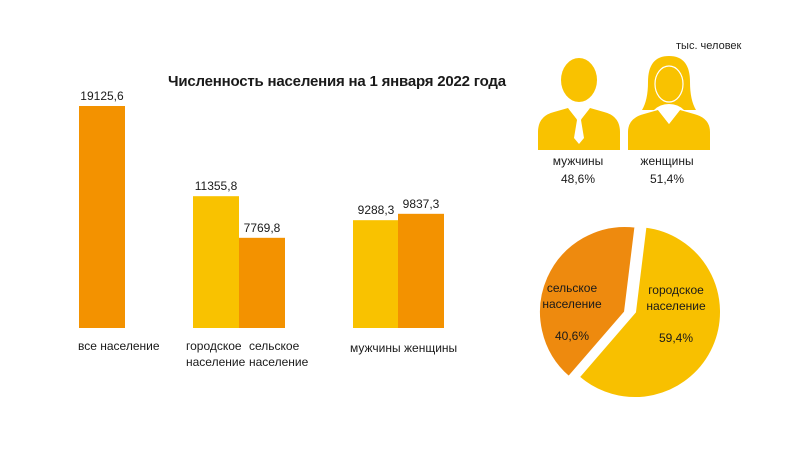 The width and height of the screenshot is (800, 451). Describe the element at coordinates (572, 336) in the screenshot. I see `pie-value-label: 40,6%` at that location.